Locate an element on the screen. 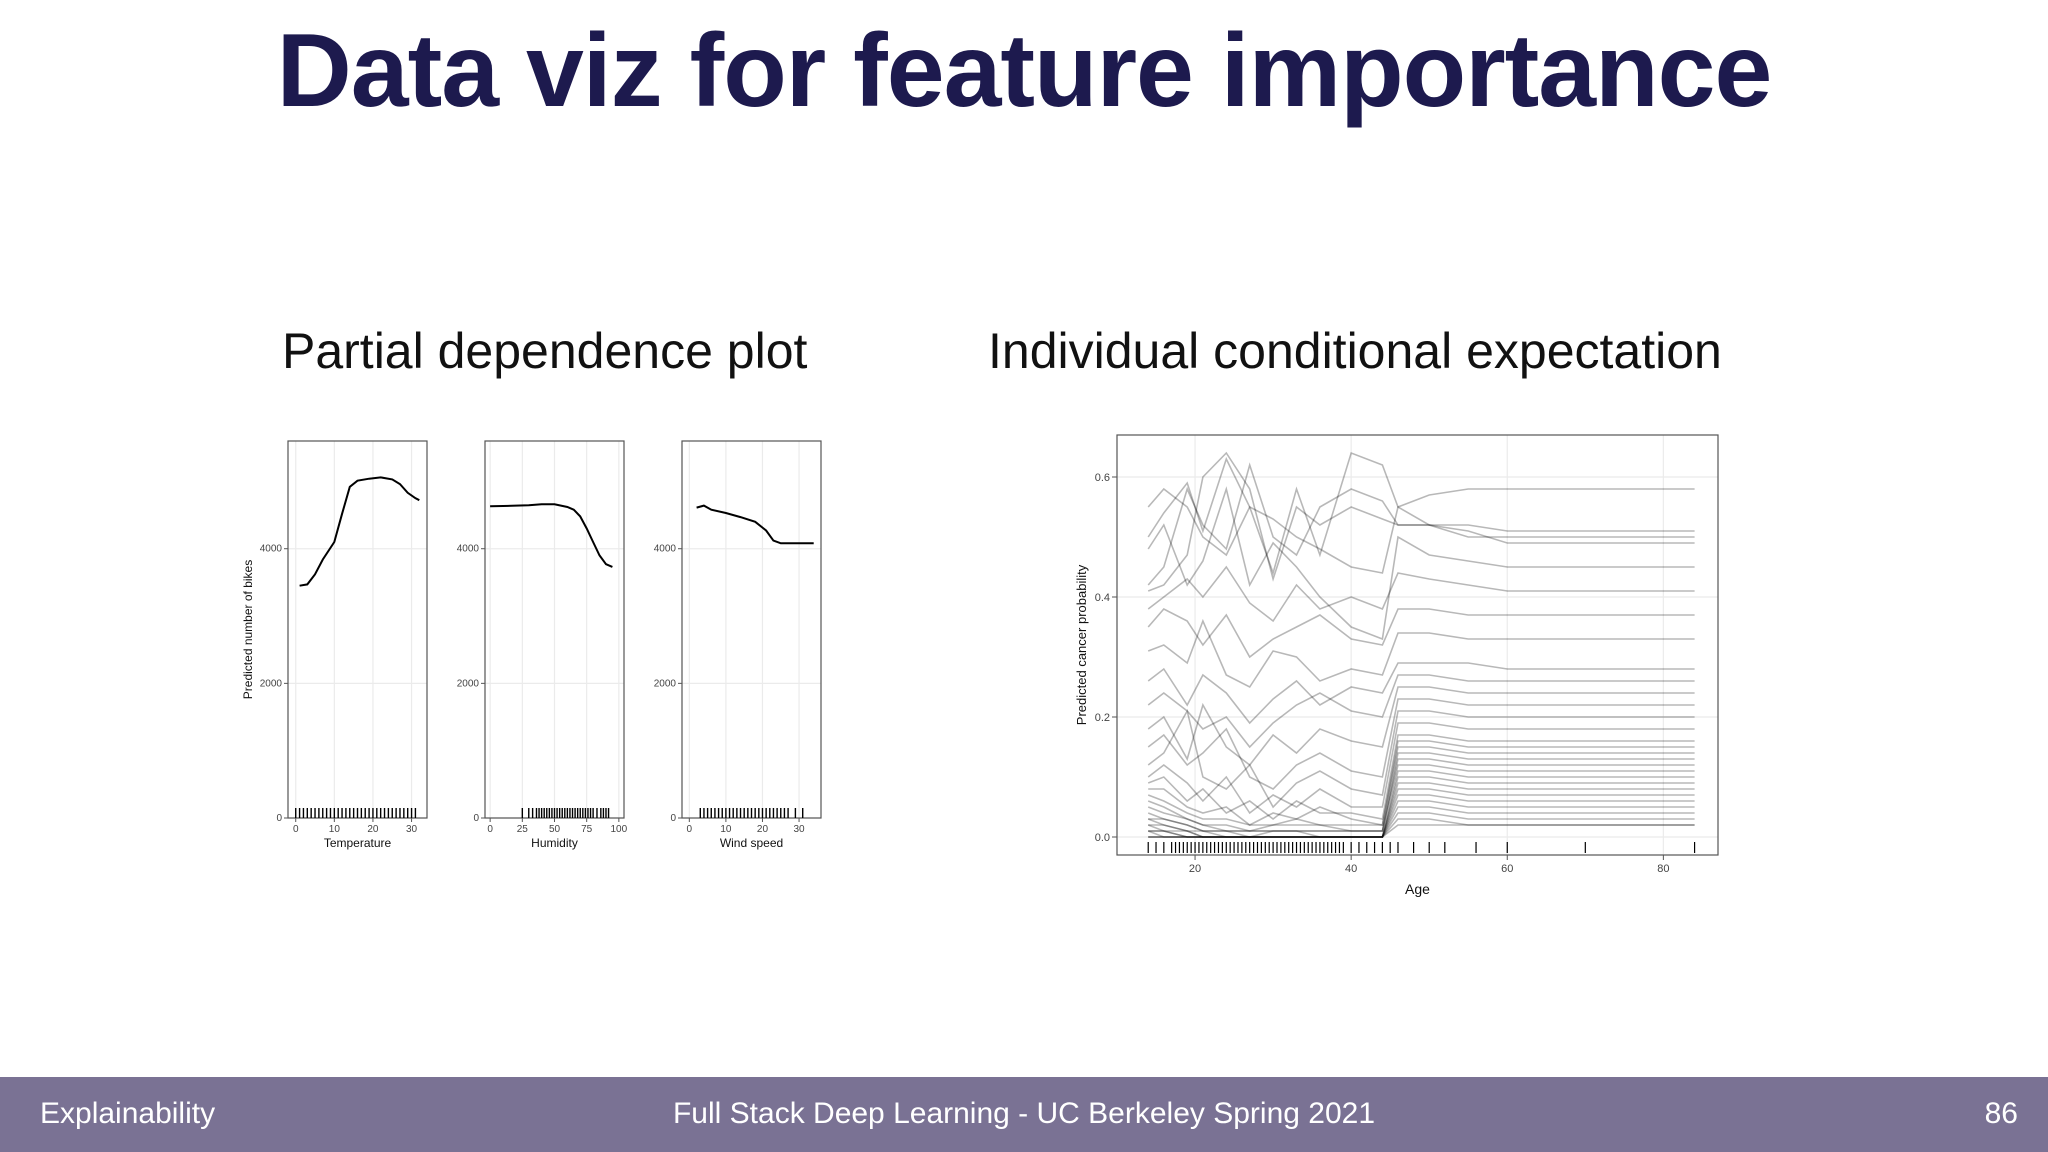 Image resolution: width=2048 pixels, height=1152 pixels. pdp-xtick-label: 50 is located at coordinates (555, 829).